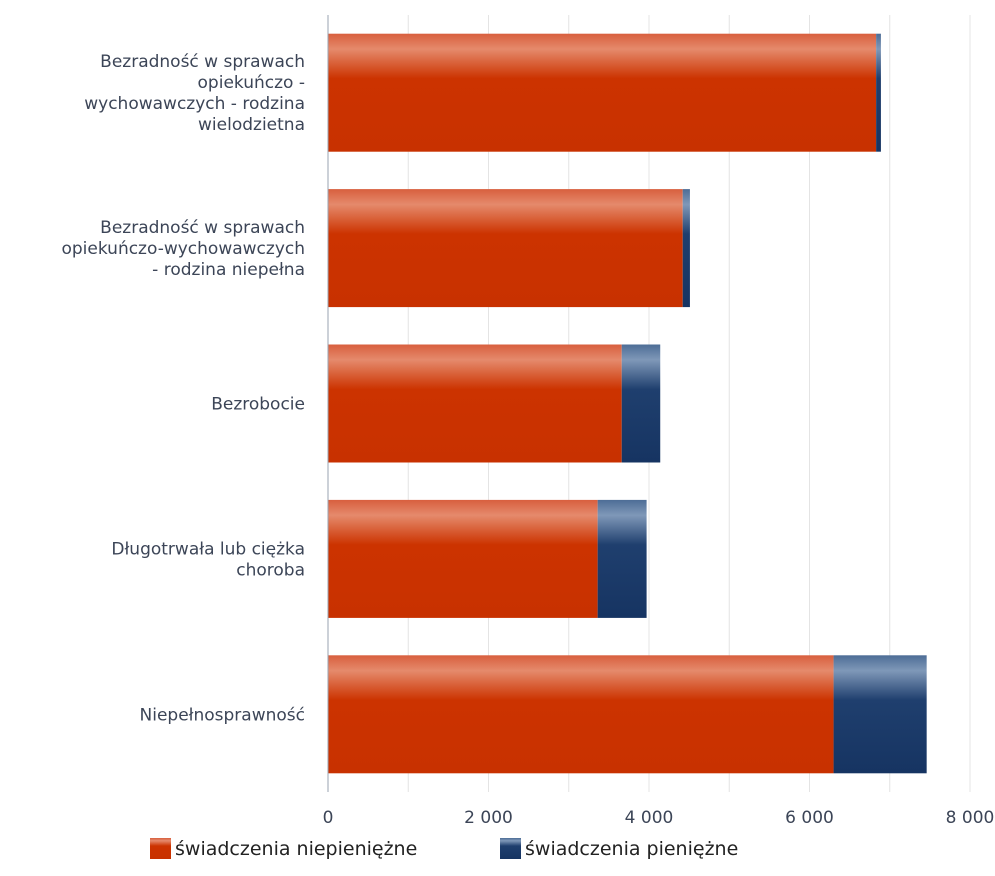 This screenshot has height=876, width=995. Describe the element at coordinates (223, 715) in the screenshot. I see `category-label: Niepełnosprawność` at that location.